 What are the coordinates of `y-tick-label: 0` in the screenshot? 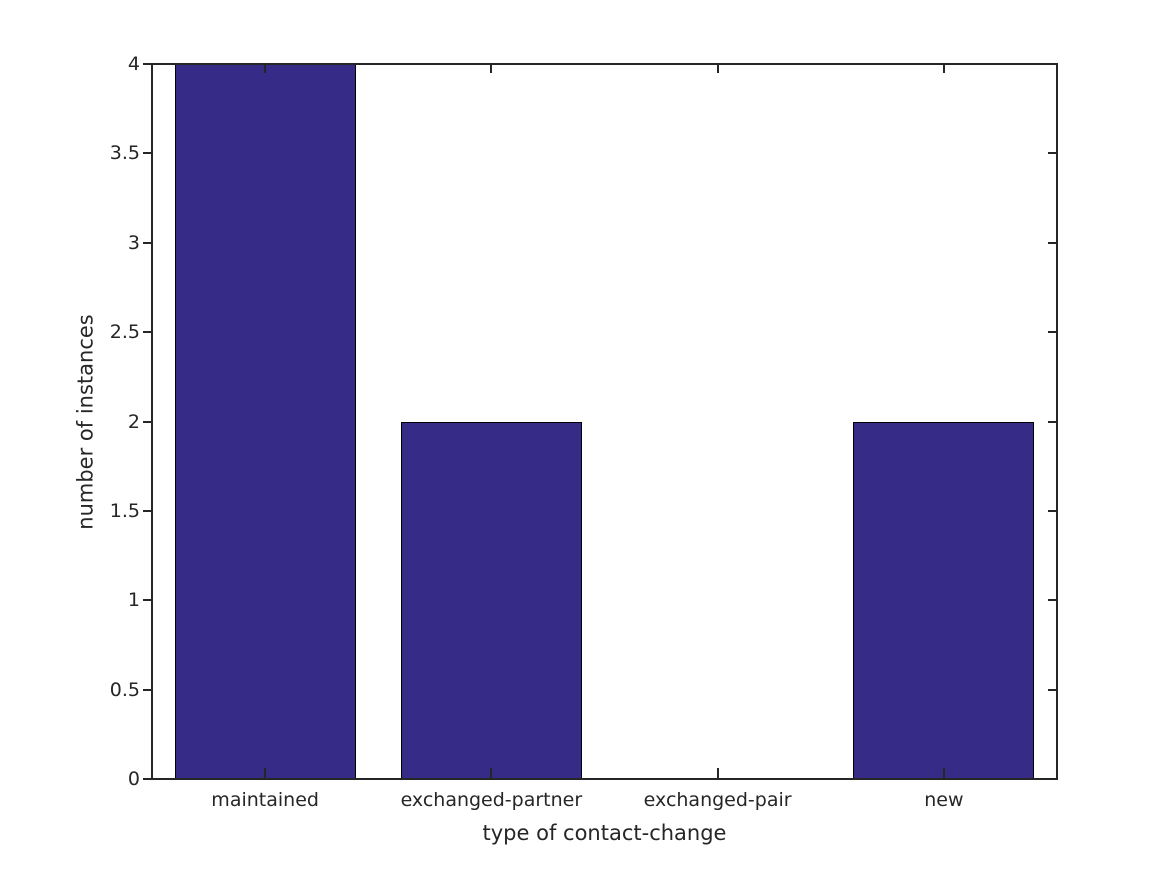 It's located at (133, 779).